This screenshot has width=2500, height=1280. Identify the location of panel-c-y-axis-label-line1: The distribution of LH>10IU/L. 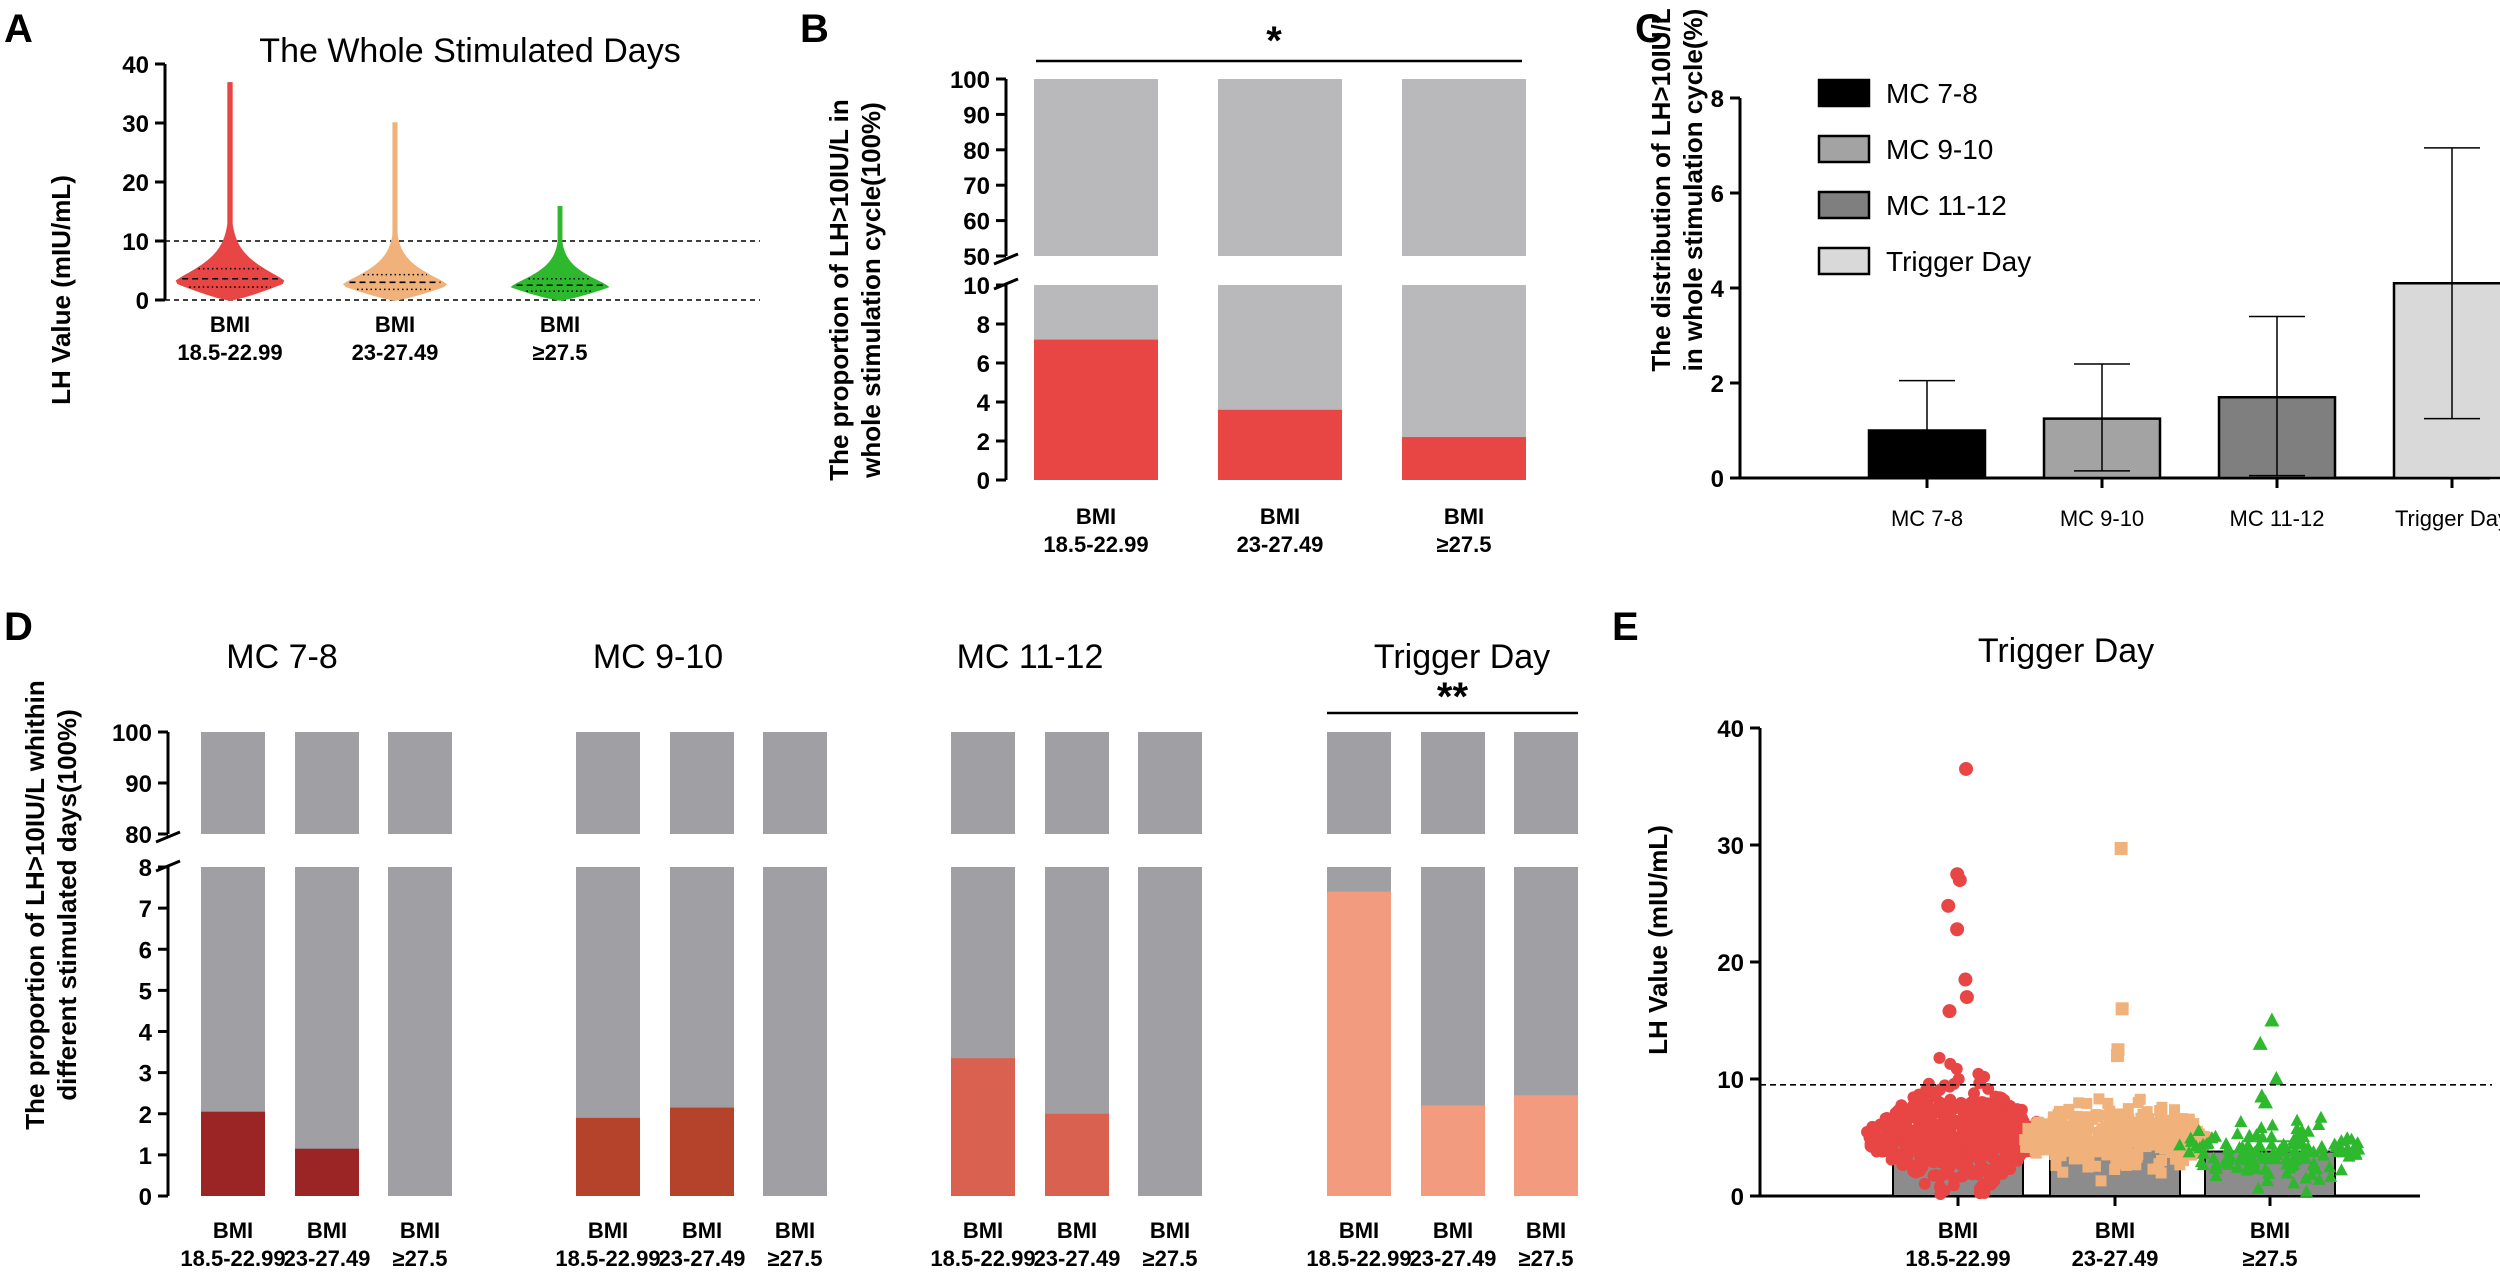
(1661, 189).